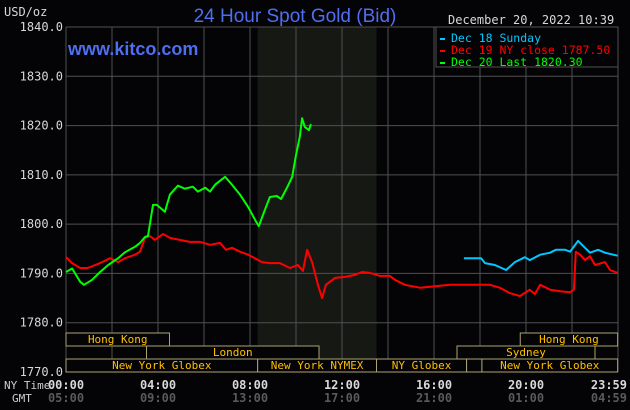 The image size is (630, 410). Describe the element at coordinates (27, 385) in the screenshot. I see `ny-time-label: NY Time` at that location.